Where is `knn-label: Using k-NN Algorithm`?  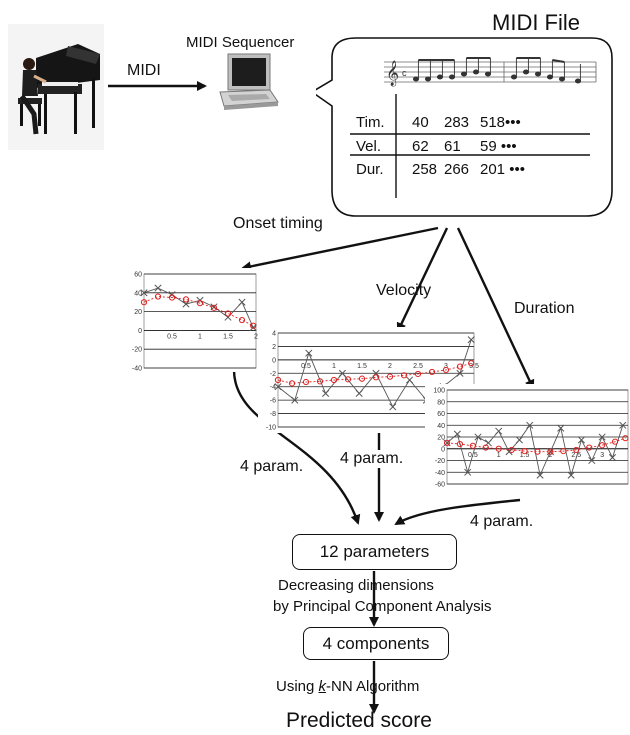
knn-label: Using k-NN Algorithm is located at coordinates (347, 686).